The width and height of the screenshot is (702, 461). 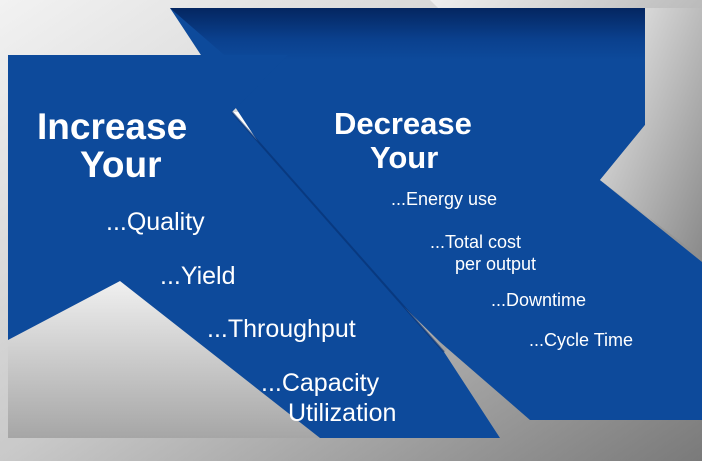 What do you see at coordinates (407, 34) in the screenshot?
I see `decrease-arrow-shade` at bounding box center [407, 34].